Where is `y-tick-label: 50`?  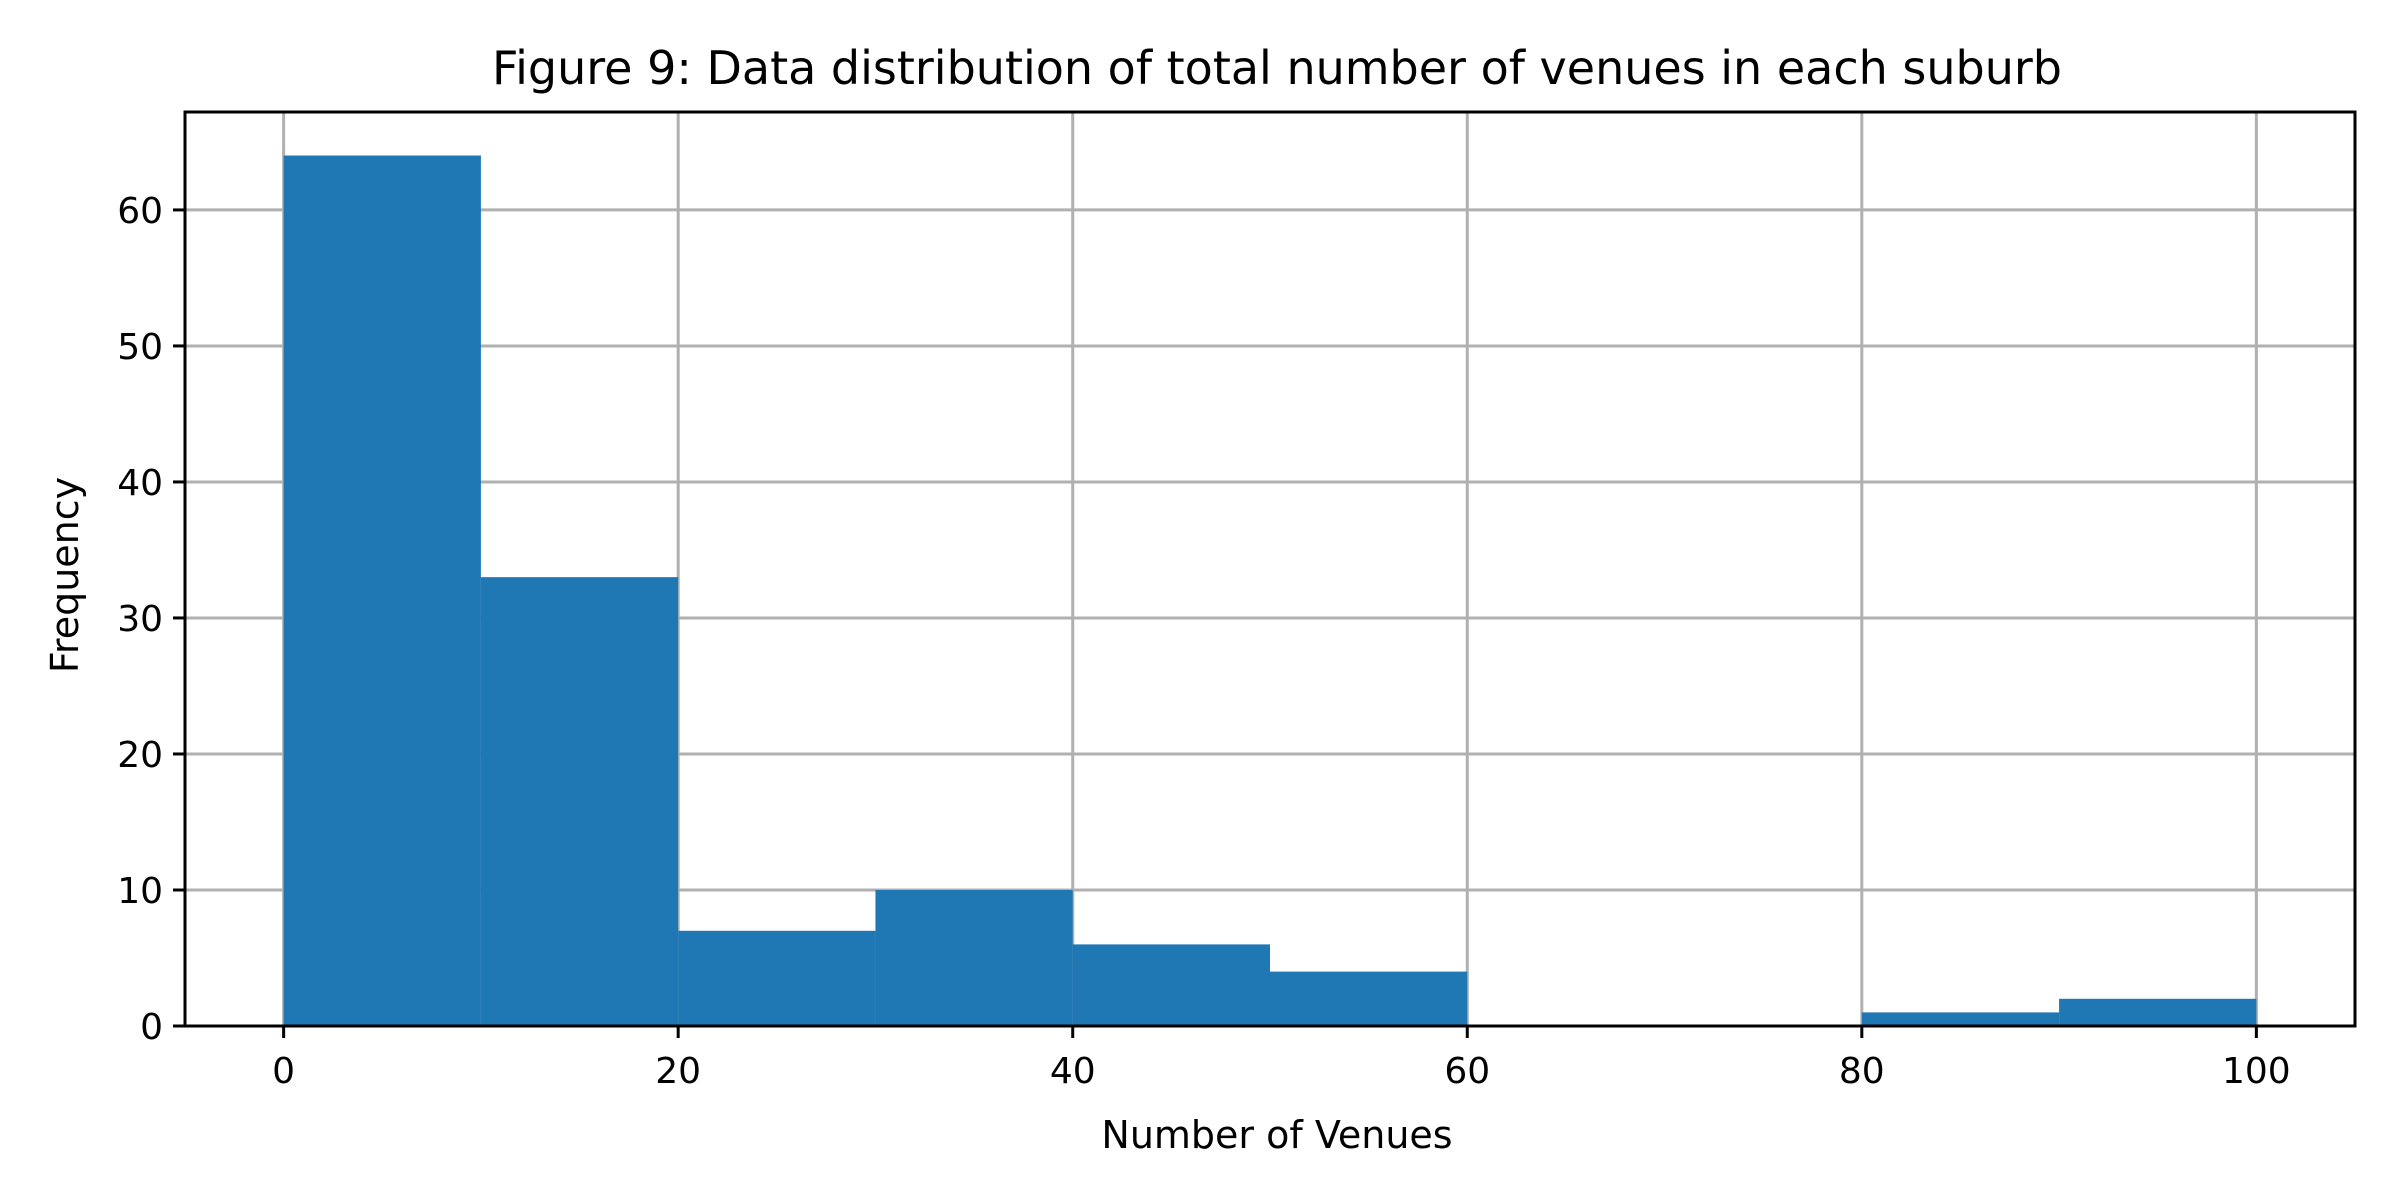
y-tick-label: 50 is located at coordinates (140, 347).